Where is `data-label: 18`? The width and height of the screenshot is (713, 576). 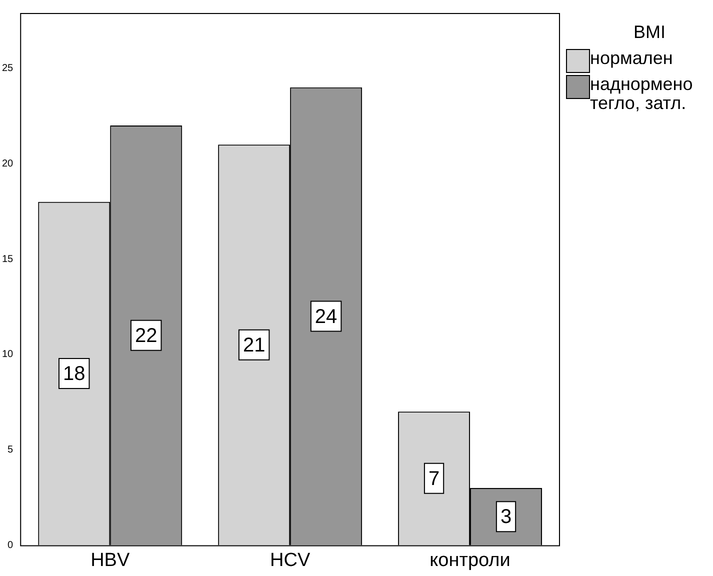
data-label: 18 is located at coordinates (74, 374).